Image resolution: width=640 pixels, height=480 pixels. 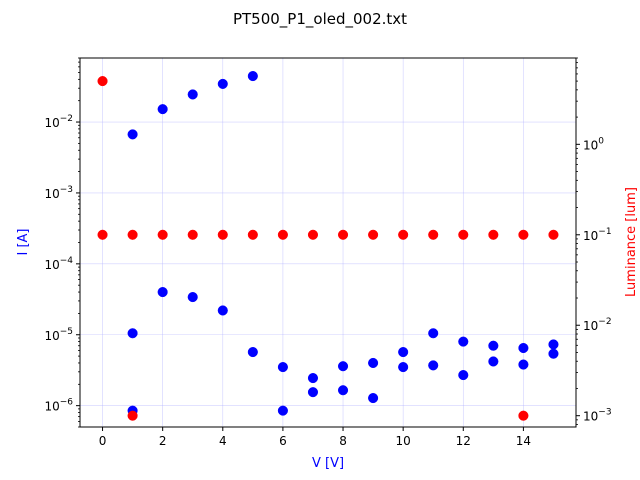 What do you see at coordinates (593, 144) in the screenshot?
I see `y-right-tick-label: 10⁰` at bounding box center [593, 144].